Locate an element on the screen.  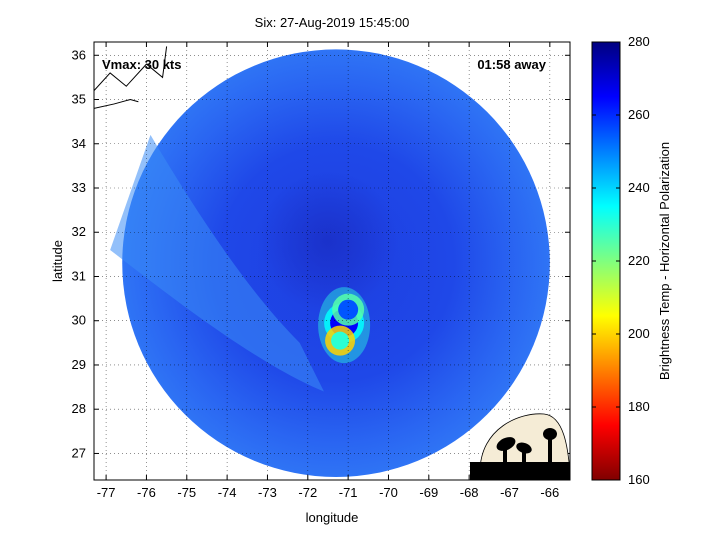
colorbar-tick-label: 240 is located at coordinates (639, 187).